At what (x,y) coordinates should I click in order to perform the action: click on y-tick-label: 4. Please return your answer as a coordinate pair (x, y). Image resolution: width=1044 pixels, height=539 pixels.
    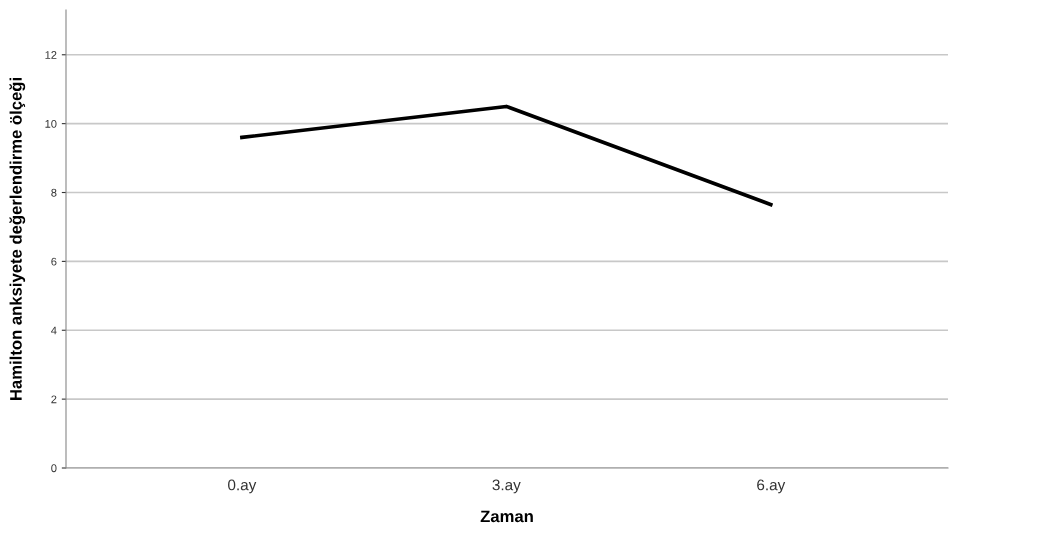
    Looking at the image, I should click on (54, 330).